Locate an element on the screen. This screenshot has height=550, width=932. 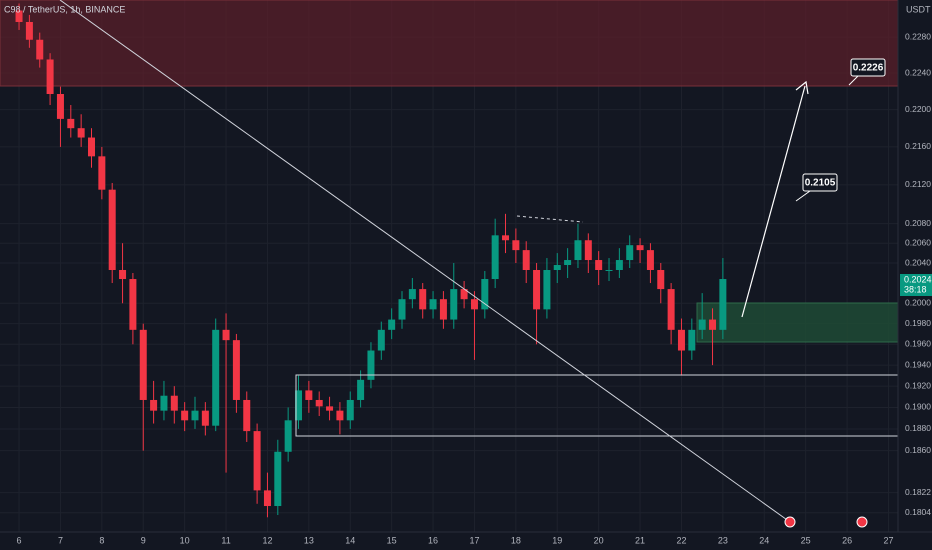
x-tick-label: 24 is located at coordinates (764, 540).